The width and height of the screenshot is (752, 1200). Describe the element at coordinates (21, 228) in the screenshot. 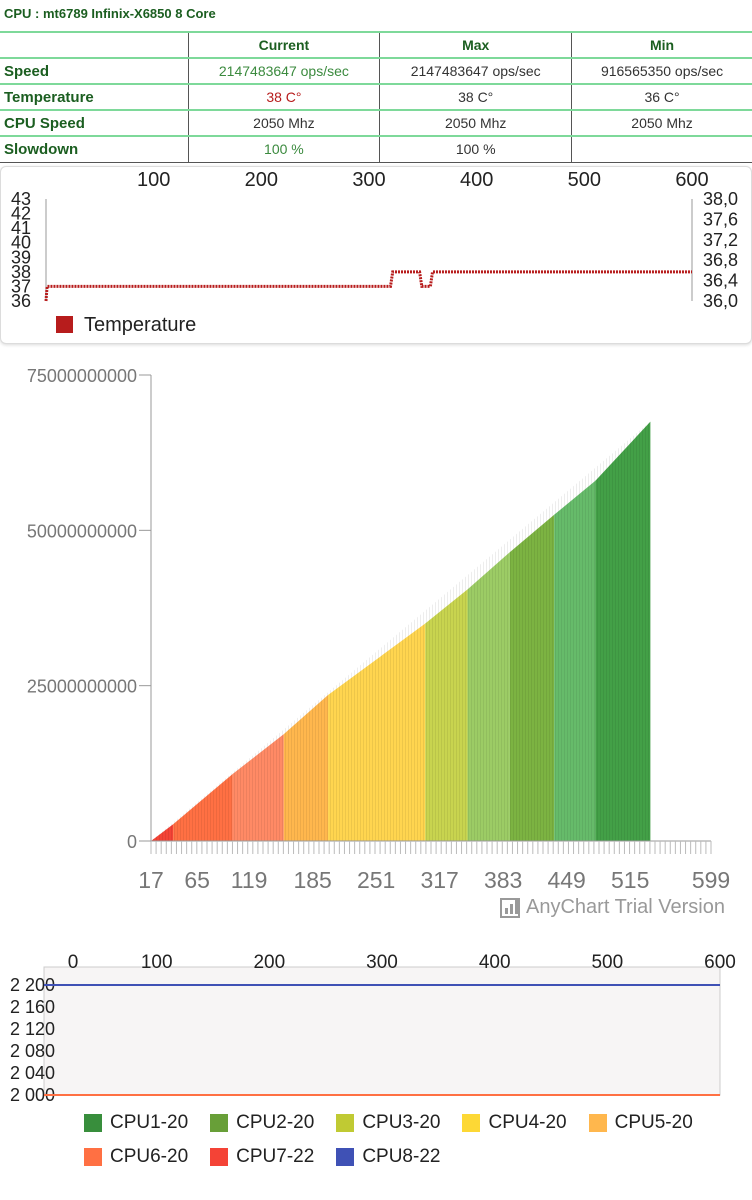

I see `y-left-tick-label: 41` at that location.